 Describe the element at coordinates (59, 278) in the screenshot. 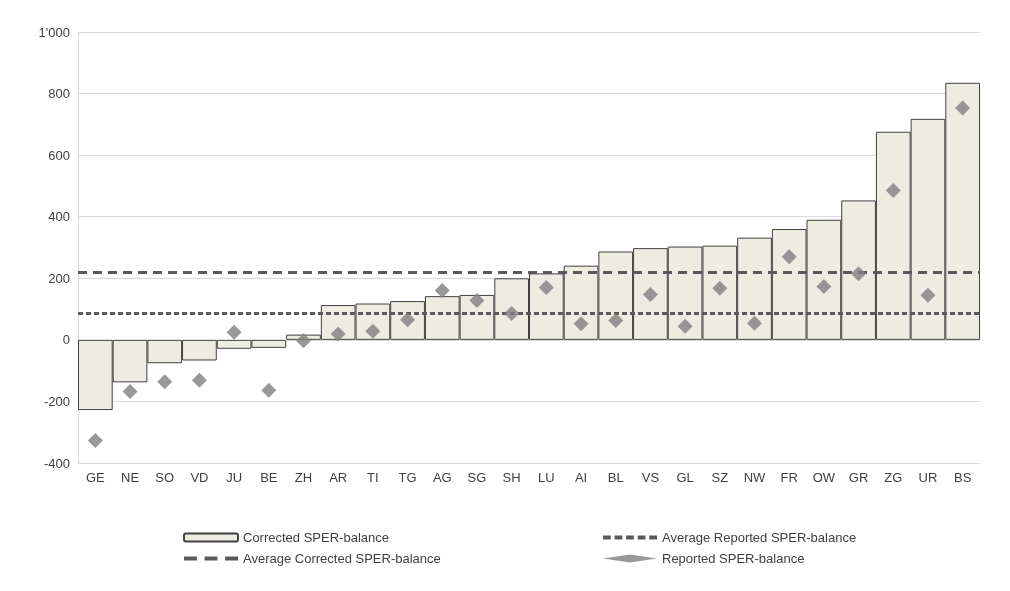

I see `y-tick-label: 200` at that location.